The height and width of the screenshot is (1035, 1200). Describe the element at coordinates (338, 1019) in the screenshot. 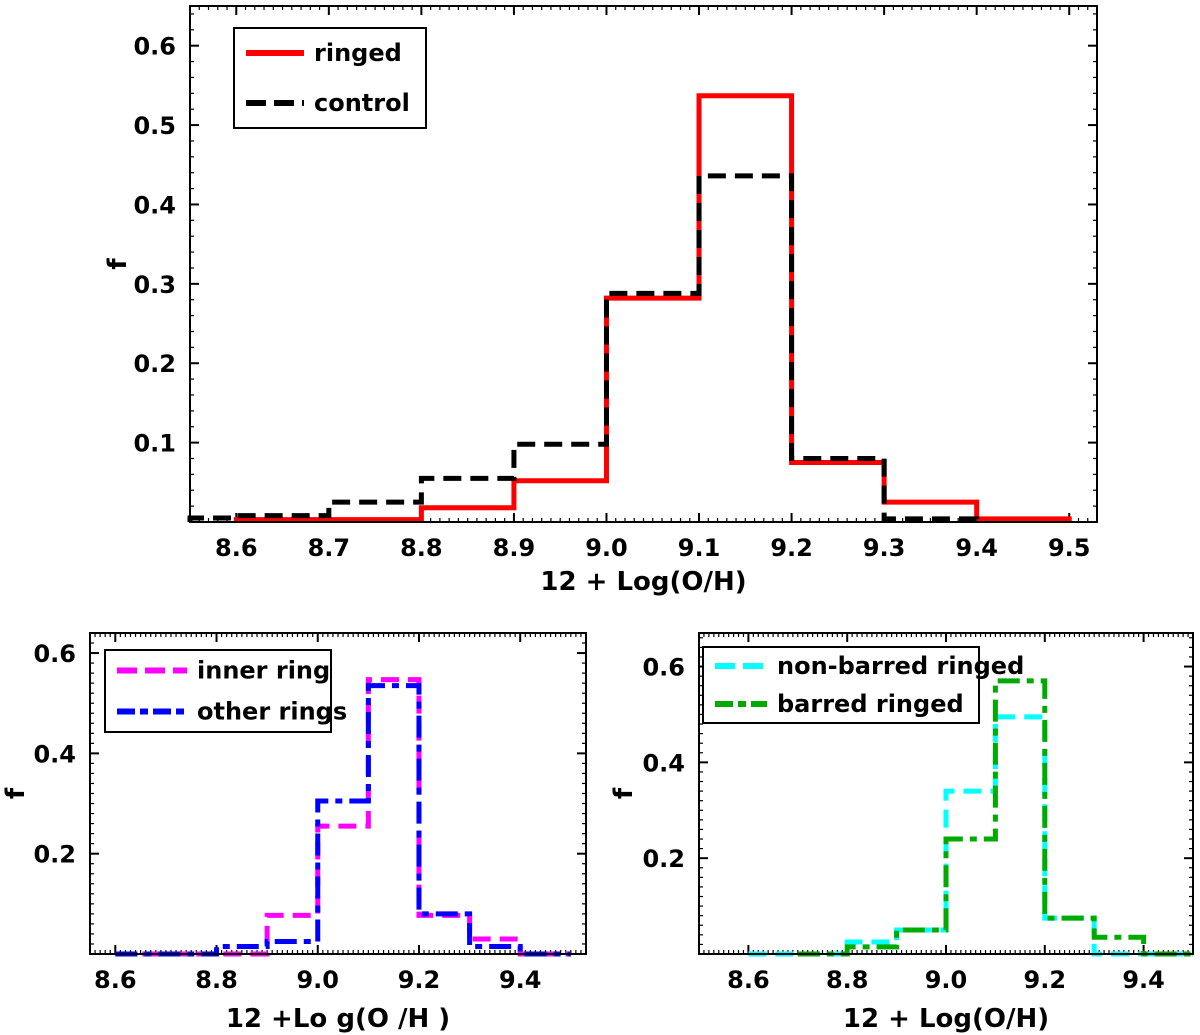

I see `x-axis-label: 12 +Lo g(O /H )` at that location.